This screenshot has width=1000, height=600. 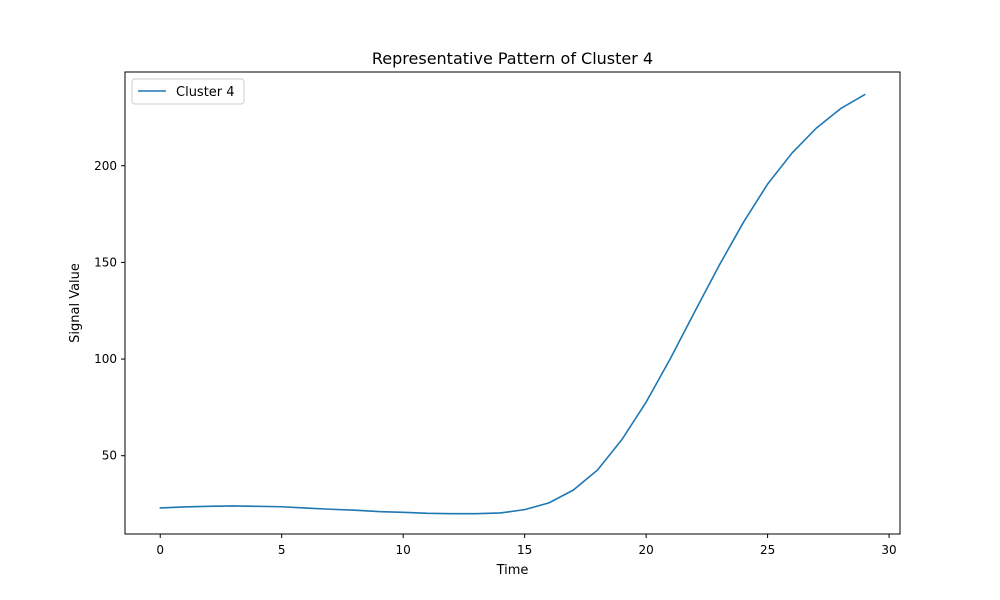 I want to click on y-tick-label: 150, so click(x=105, y=262).